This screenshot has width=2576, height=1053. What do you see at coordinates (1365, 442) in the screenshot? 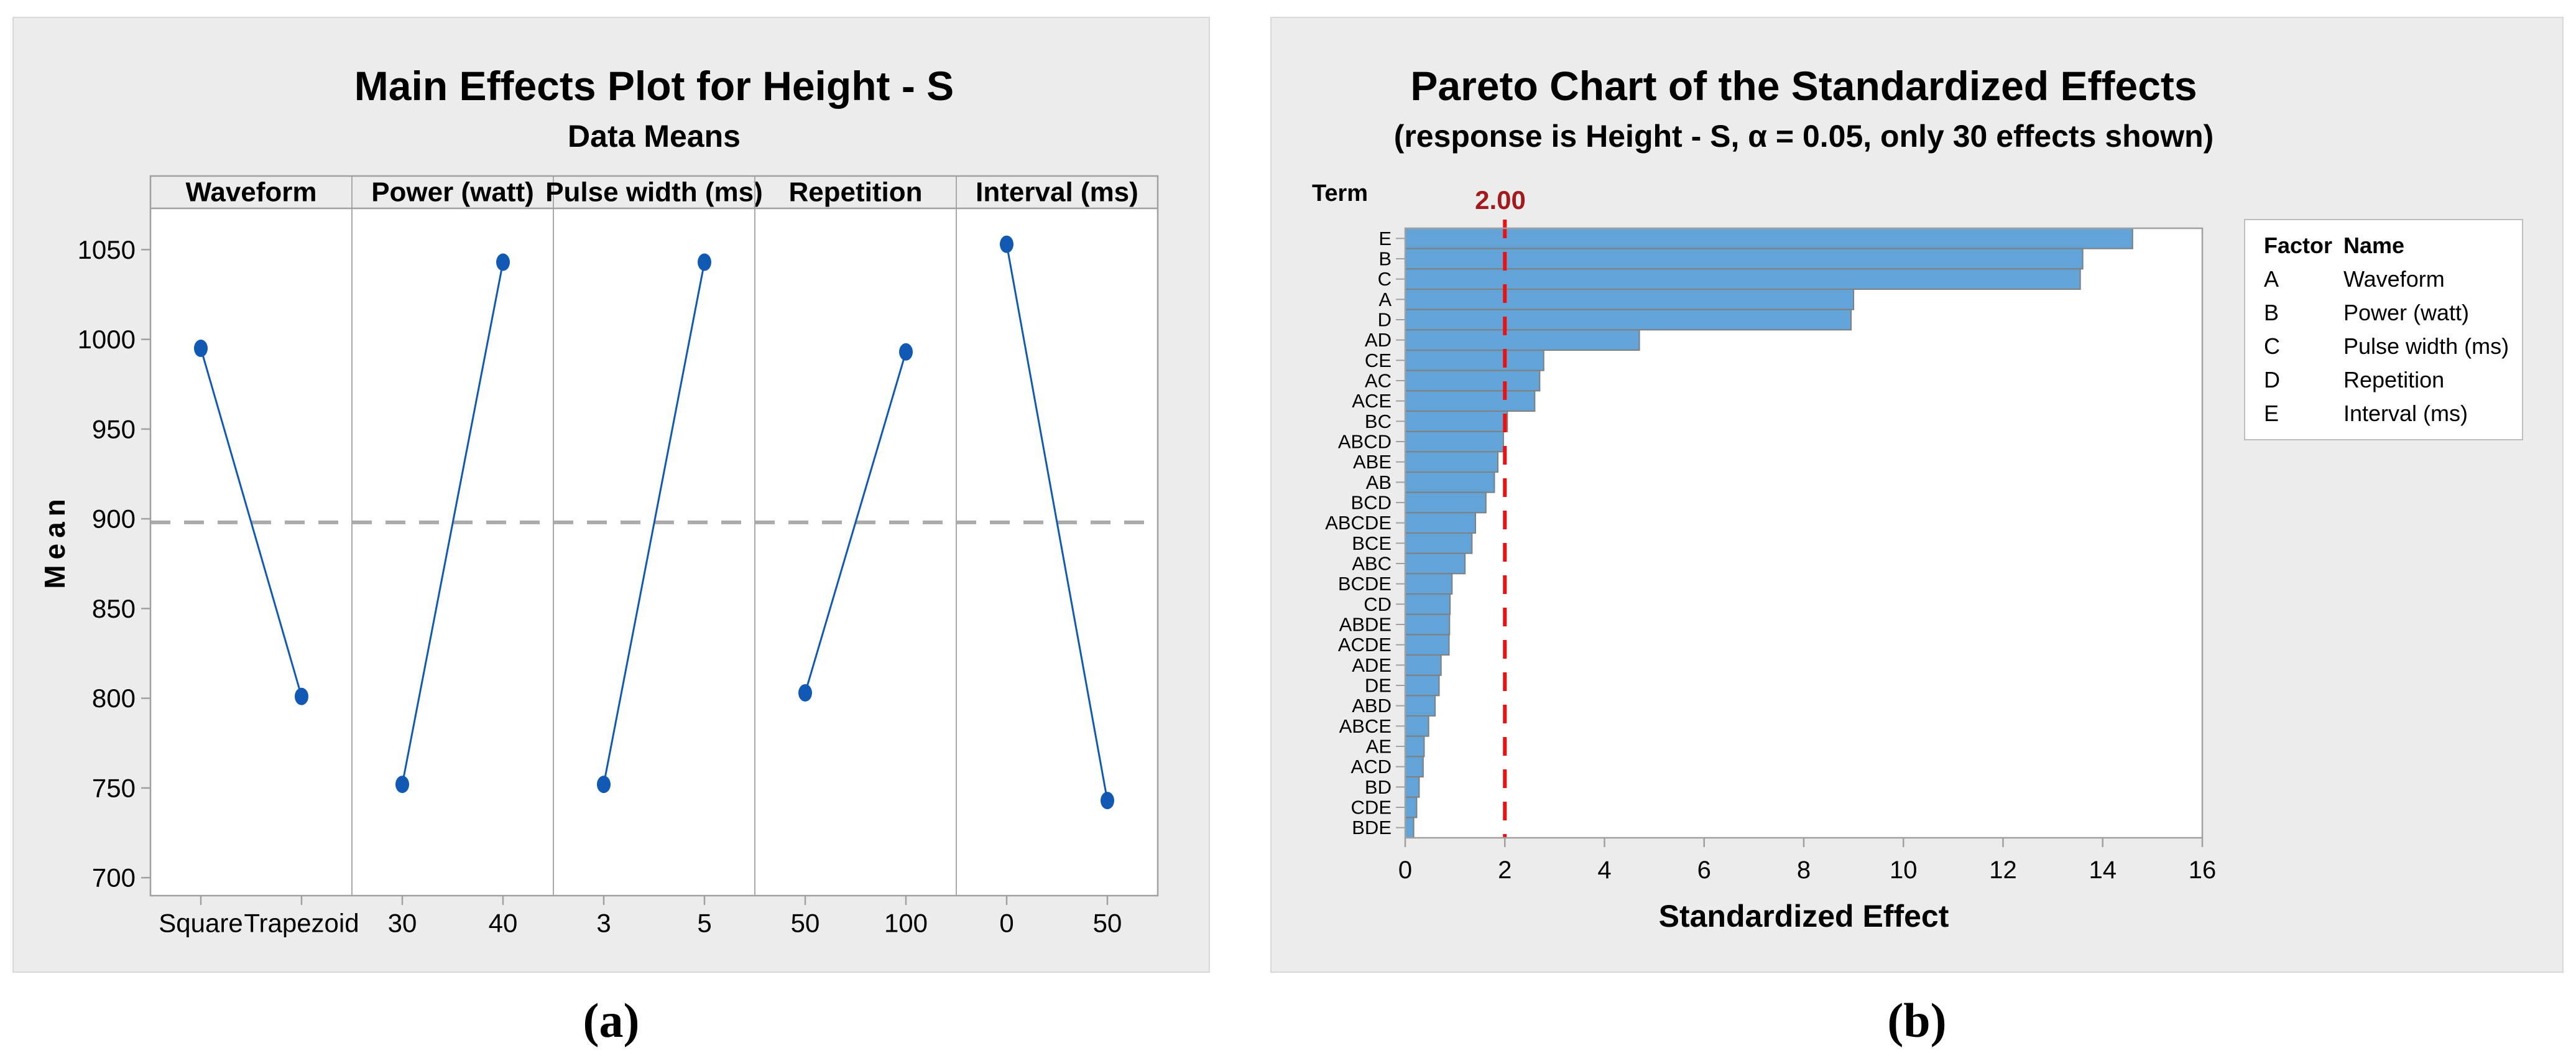
I see `term-label: ABCD` at bounding box center [1365, 442].